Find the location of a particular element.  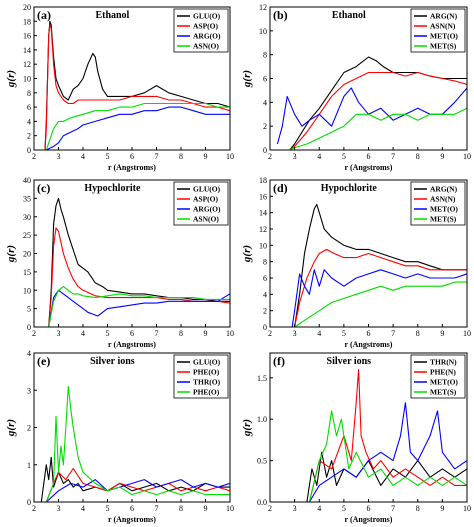

y-tick-label: 10 is located at coordinates (263, 245).